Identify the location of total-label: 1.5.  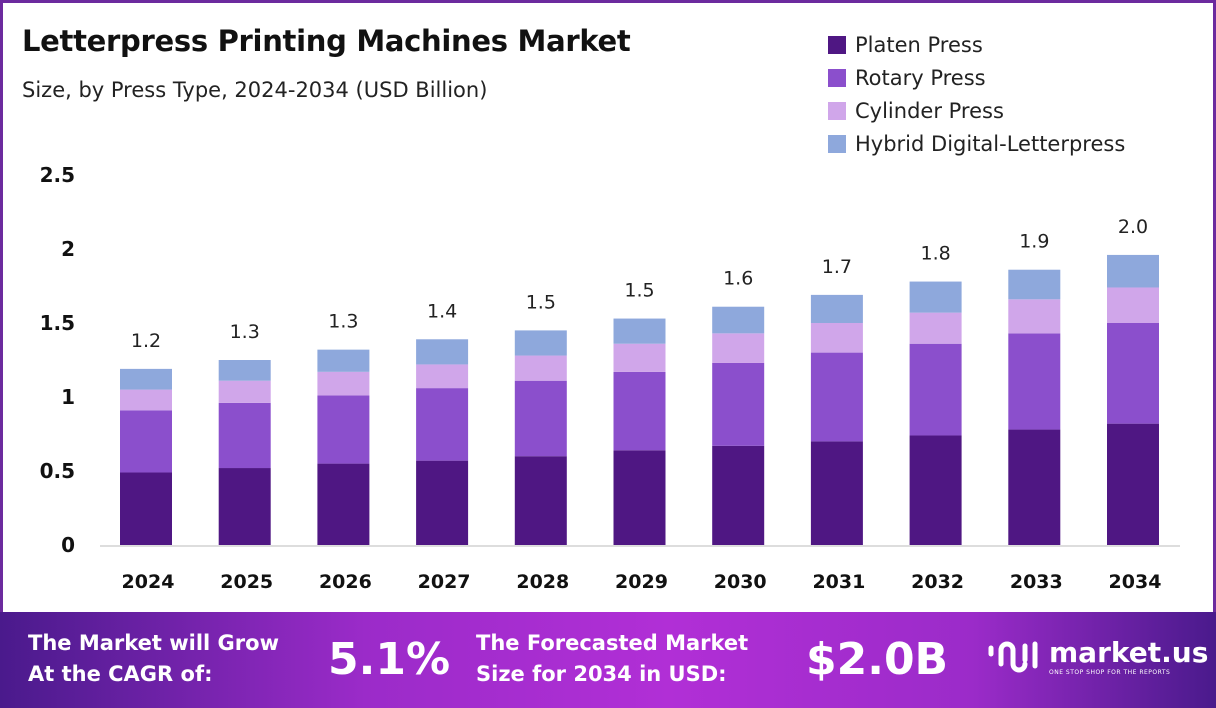
(541, 302).